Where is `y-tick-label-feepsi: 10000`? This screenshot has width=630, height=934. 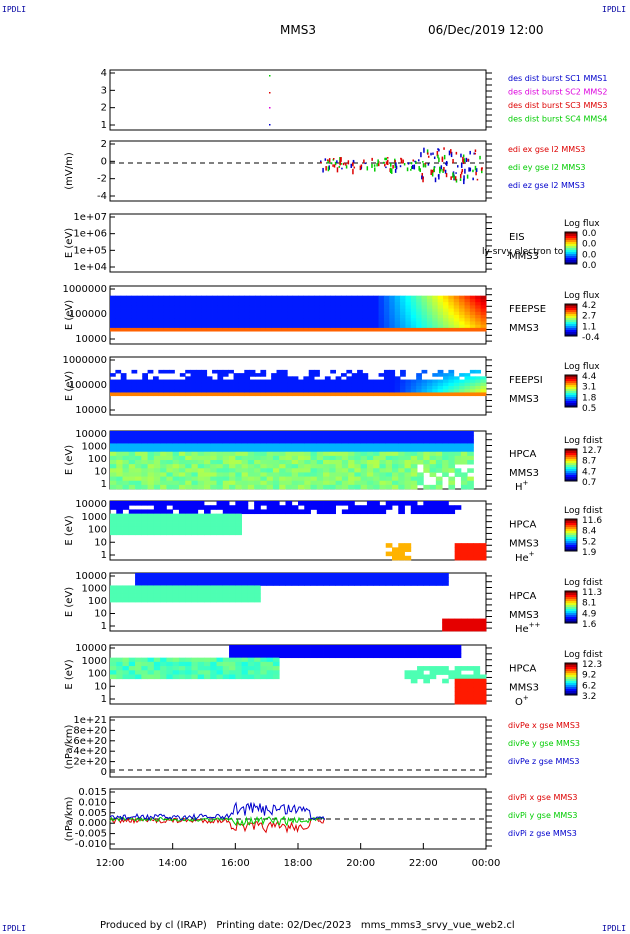 y-tick-label-feepsi: 10000 is located at coordinates (91, 410).